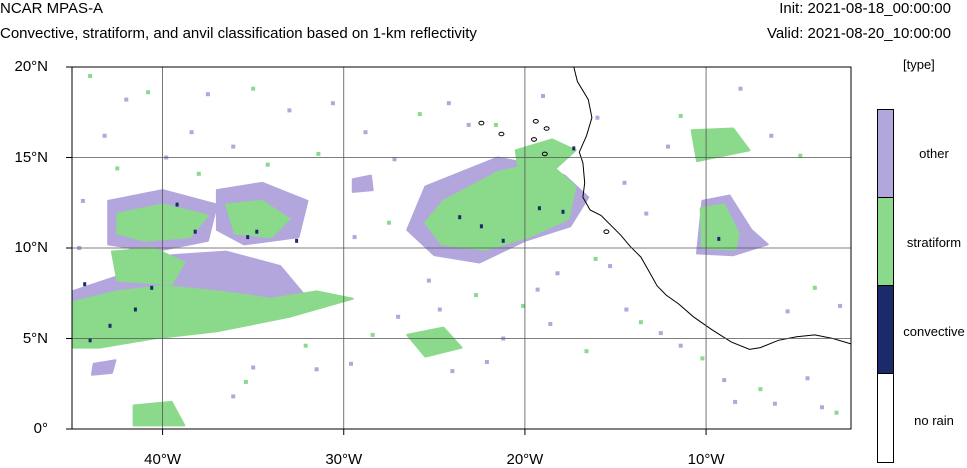 This screenshot has height=468, width=967. Describe the element at coordinates (706, 459) in the screenshot. I see `x-tick-label: 10°W` at that location.